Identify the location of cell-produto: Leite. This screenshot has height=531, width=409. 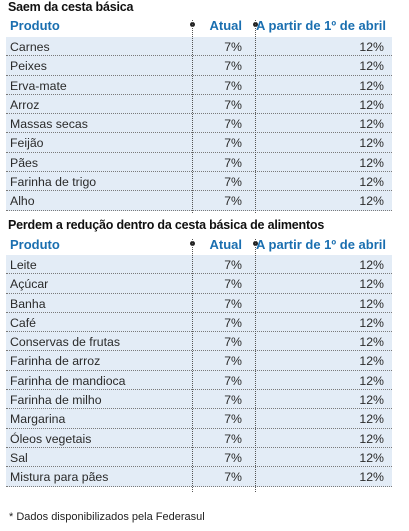
(23, 265).